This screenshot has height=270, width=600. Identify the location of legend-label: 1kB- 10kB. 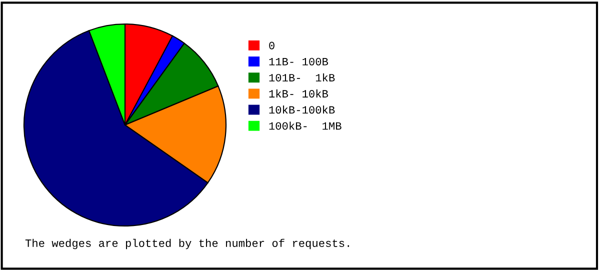
(298, 93).